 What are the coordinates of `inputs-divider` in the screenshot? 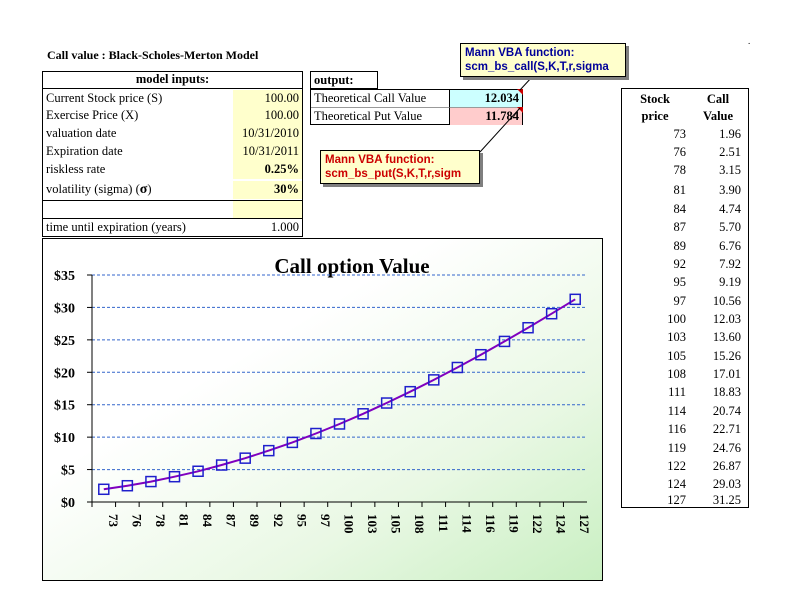 It's located at (172, 200).